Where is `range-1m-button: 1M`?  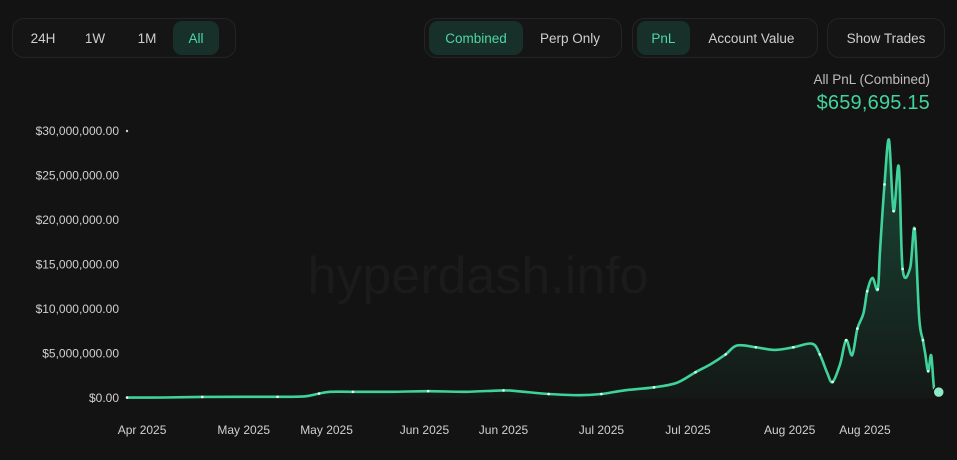 range-1m-button: 1M is located at coordinates (147, 38).